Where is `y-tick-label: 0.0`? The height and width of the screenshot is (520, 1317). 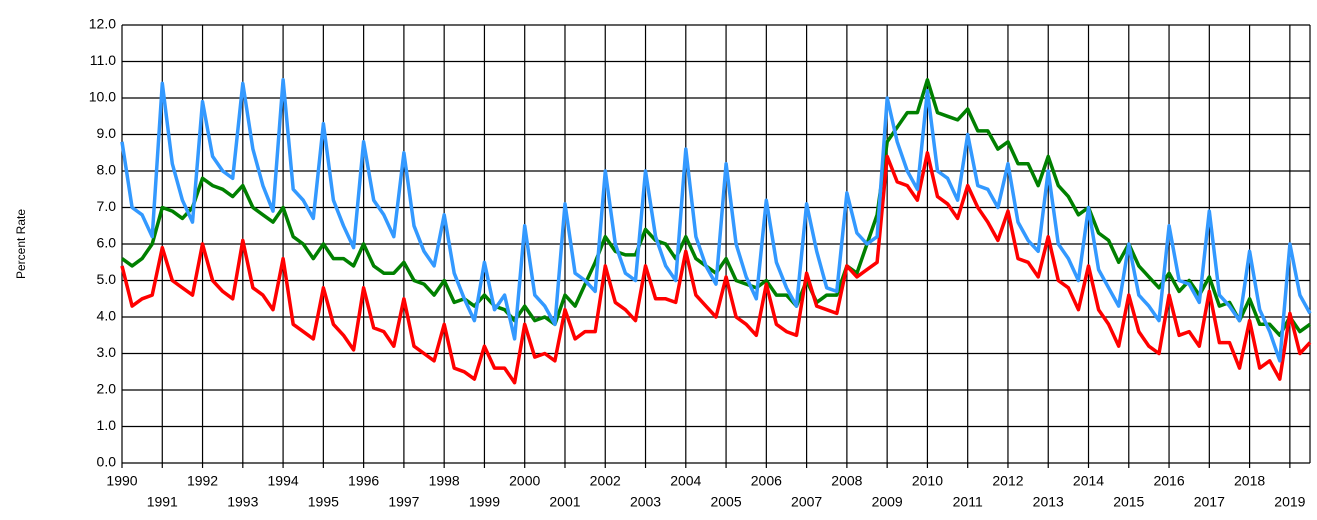 y-tick-label: 0.0 is located at coordinates (107, 462).